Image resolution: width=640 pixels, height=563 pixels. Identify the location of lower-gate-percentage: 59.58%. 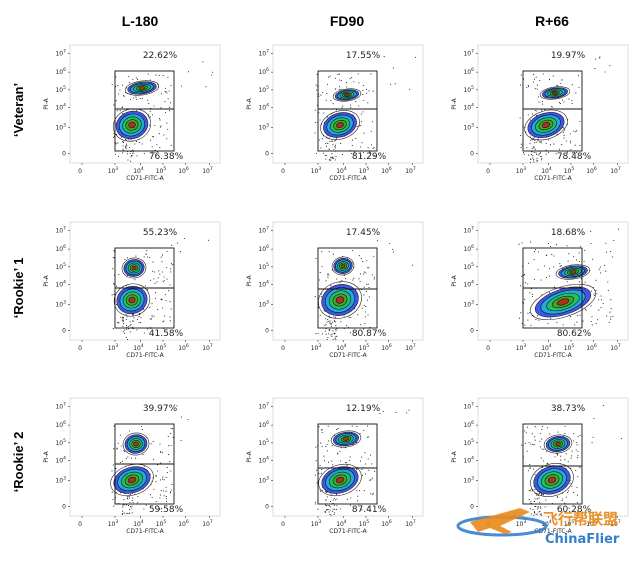
(166, 510).